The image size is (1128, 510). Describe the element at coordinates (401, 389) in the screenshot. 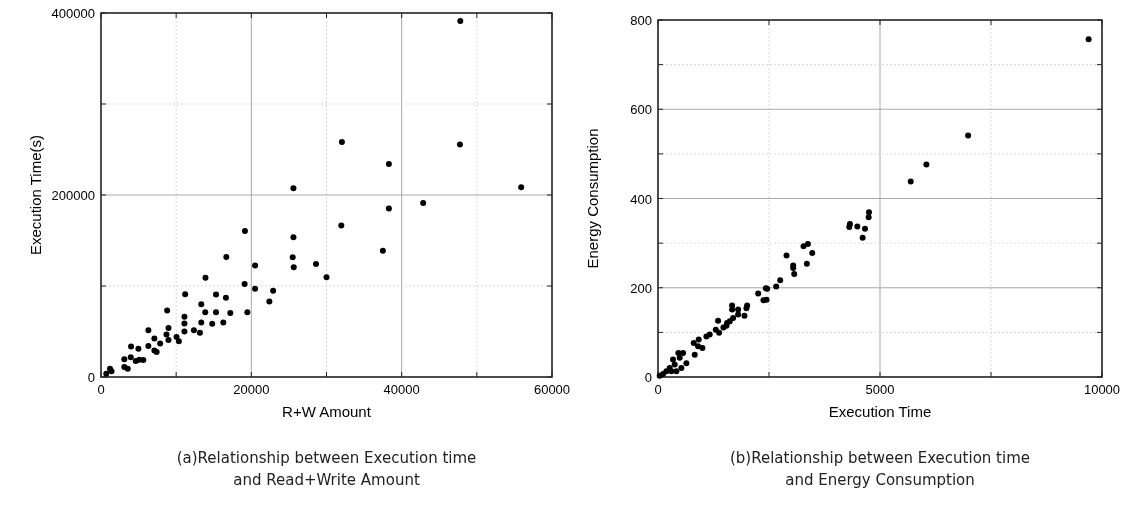

I see `x-tick-label: 40000` at that location.